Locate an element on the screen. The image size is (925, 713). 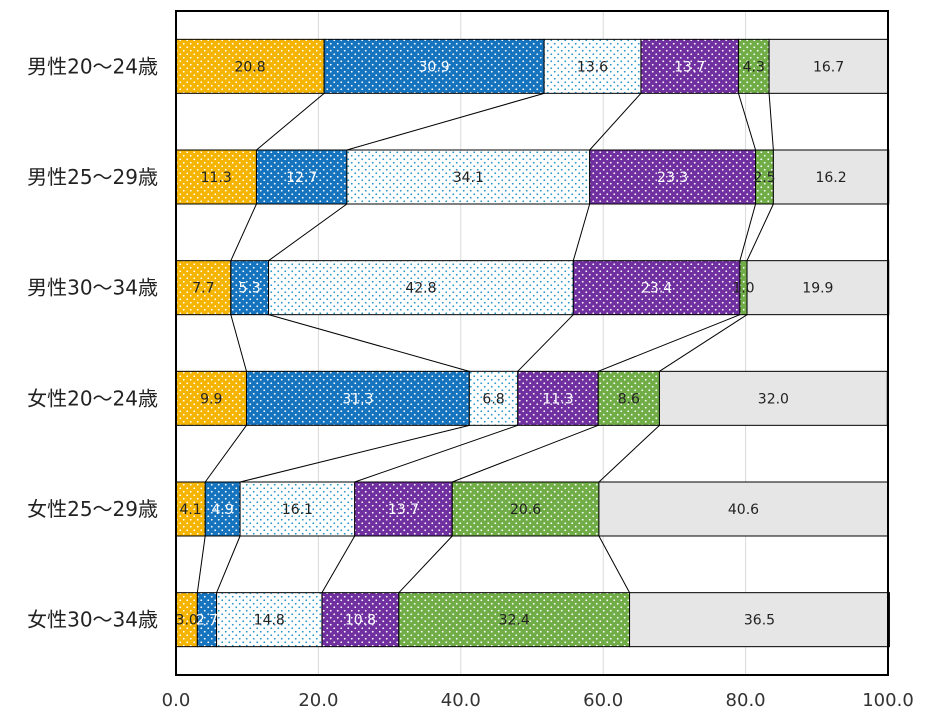
data-label: 36.5 is located at coordinates (759, 621).